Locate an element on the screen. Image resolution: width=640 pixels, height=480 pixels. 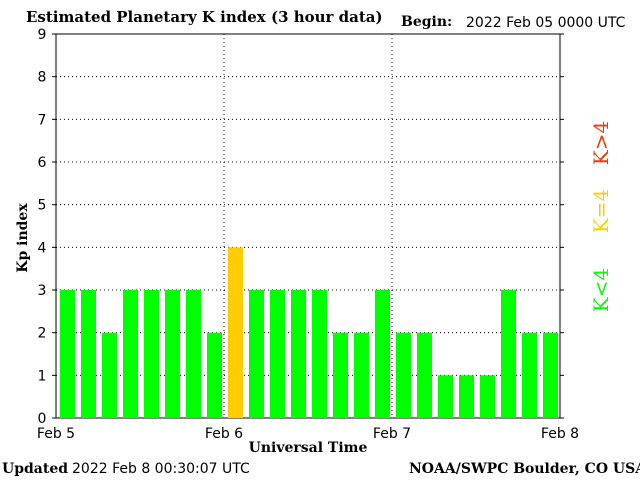
legend-entry: K=4 is located at coordinates (601, 211).